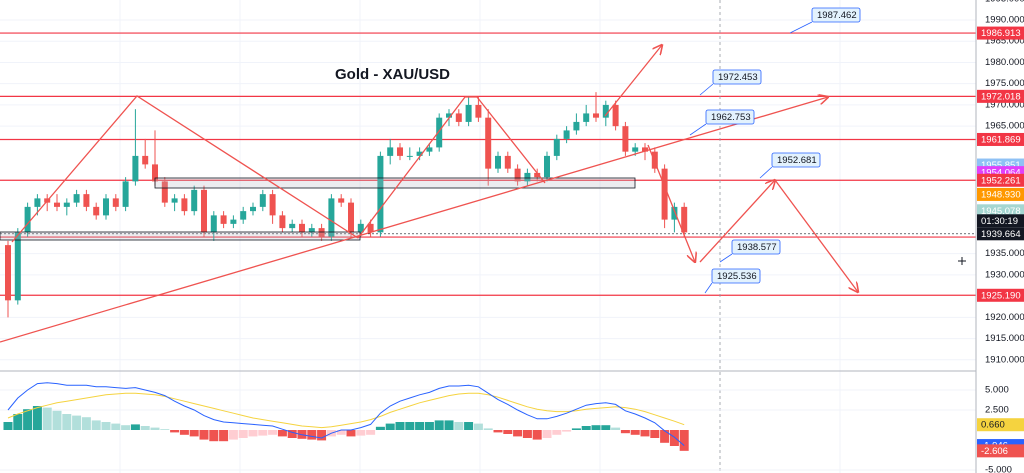 This screenshot has width=1024, height=473. What do you see at coordinates (1004, 19) in the screenshot?
I see `y-tick-label: 1990.000` at bounding box center [1004, 19].